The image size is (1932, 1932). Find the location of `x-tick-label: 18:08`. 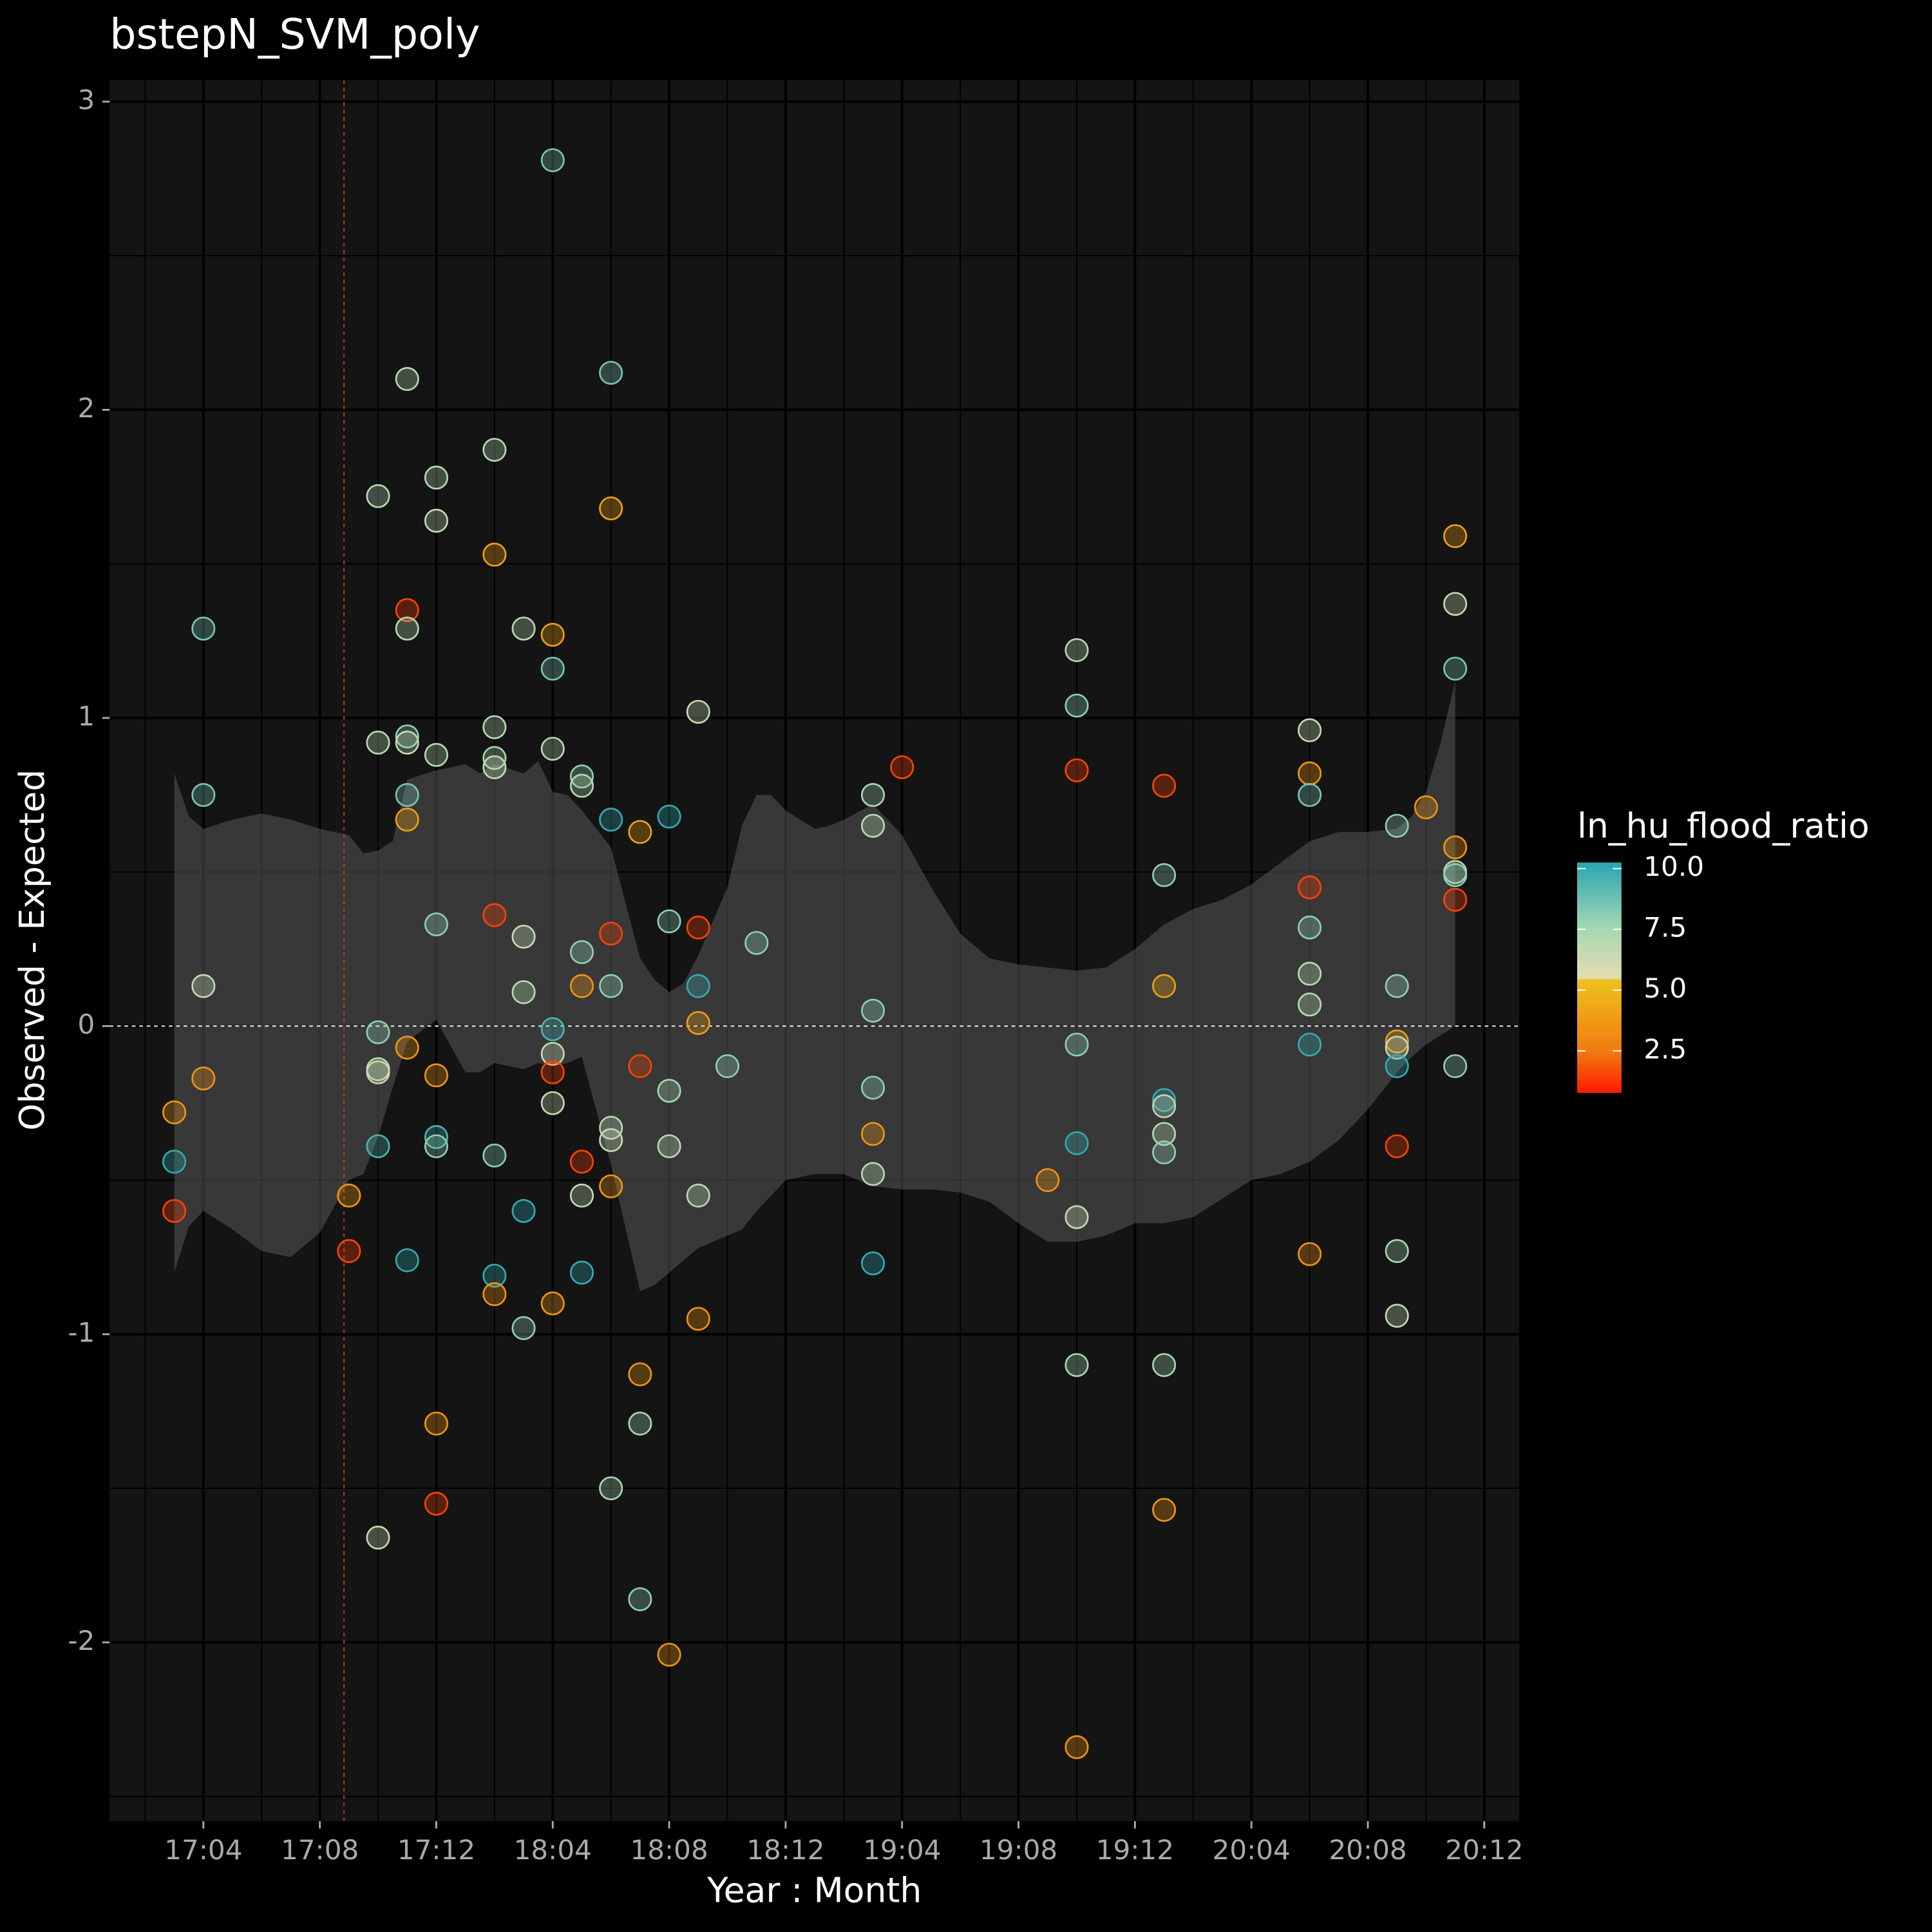

x-tick-label: 18:08 is located at coordinates (669, 1850).